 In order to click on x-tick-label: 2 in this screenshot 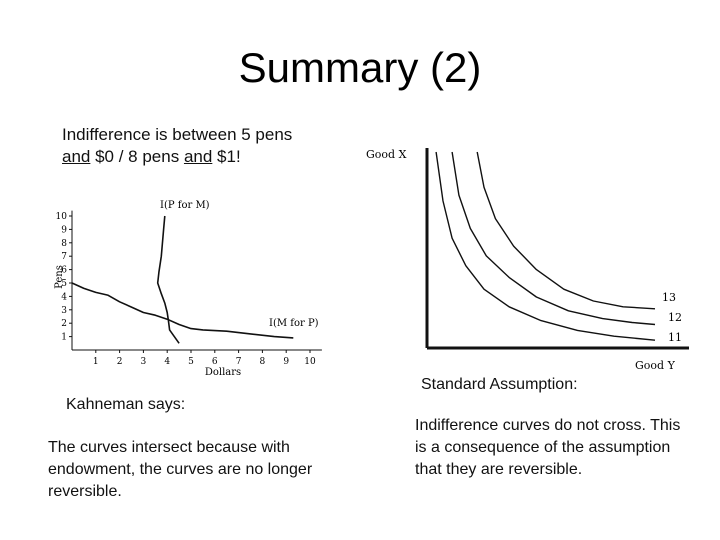, I will do `click(120, 362)`.